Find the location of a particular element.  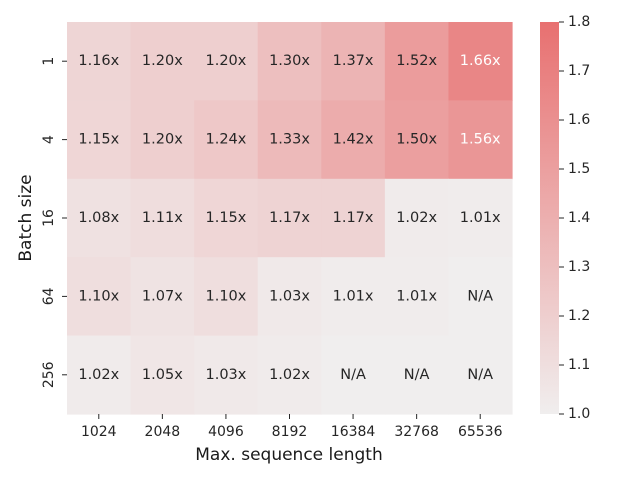

heatmap-cell-label: 1.05x is located at coordinates (162, 375).